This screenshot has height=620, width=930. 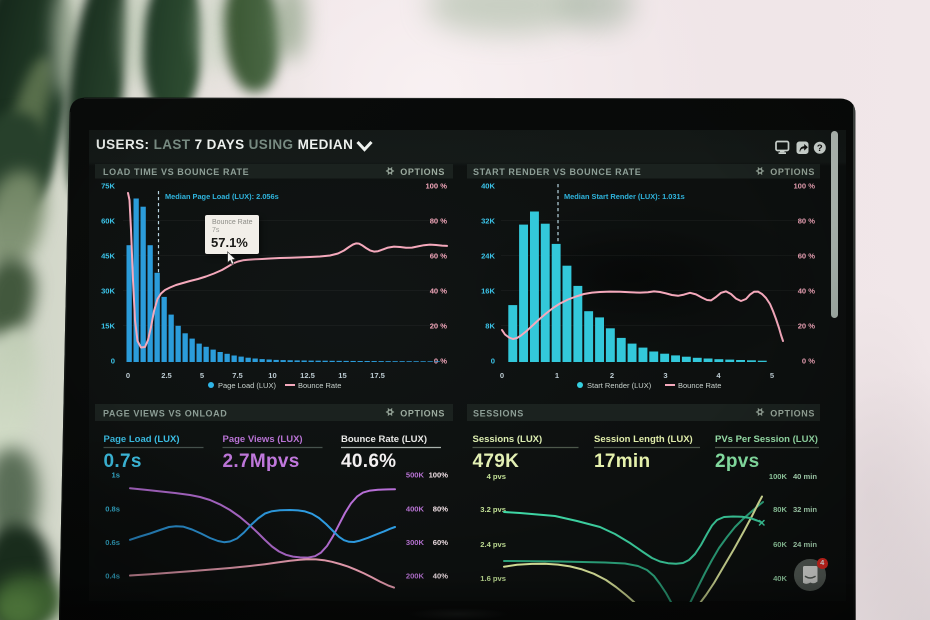 I want to click on svg-text: 60%, so click(x=440, y=542).